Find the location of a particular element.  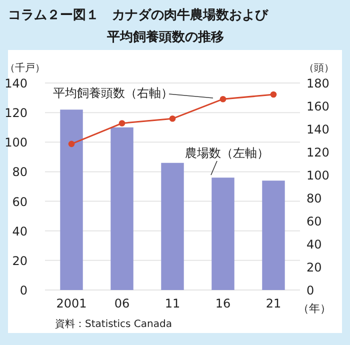

y-tick-label: 80 is located at coordinates (20, 172).